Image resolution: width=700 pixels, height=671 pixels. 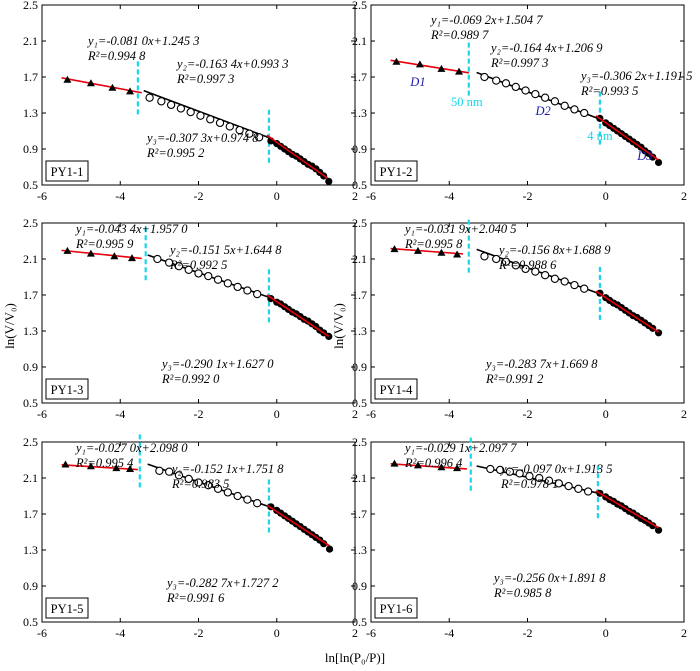 I want to click on fit-equation-2: y₂=-0.151 5x+1.644 8, so click(x=225, y=250).